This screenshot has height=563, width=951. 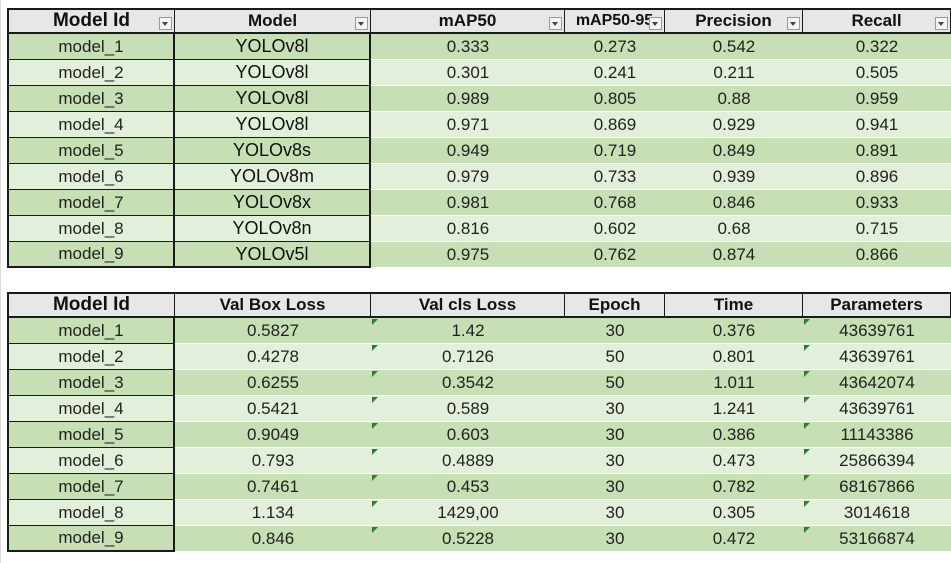 I want to click on cell-time: 0.782, so click(x=734, y=487).